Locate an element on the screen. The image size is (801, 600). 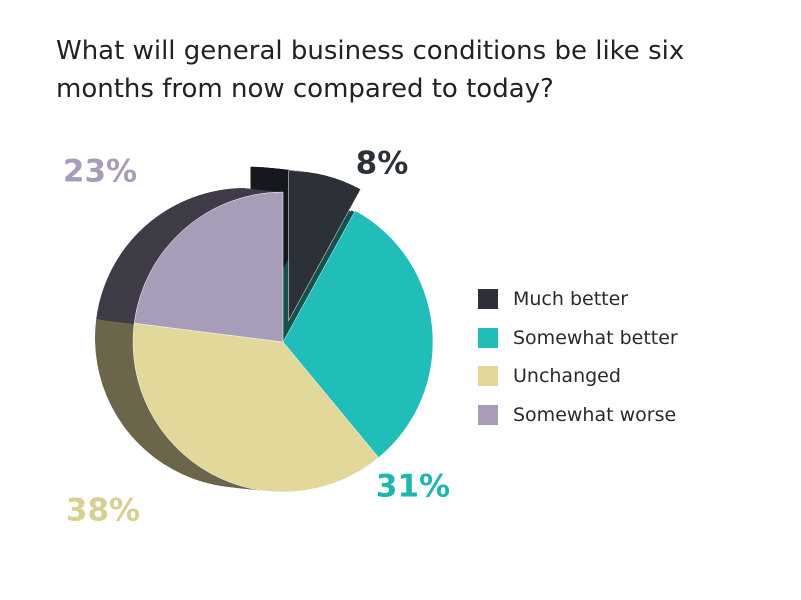
legend-label: Somewhat worse is located at coordinates (595, 414).